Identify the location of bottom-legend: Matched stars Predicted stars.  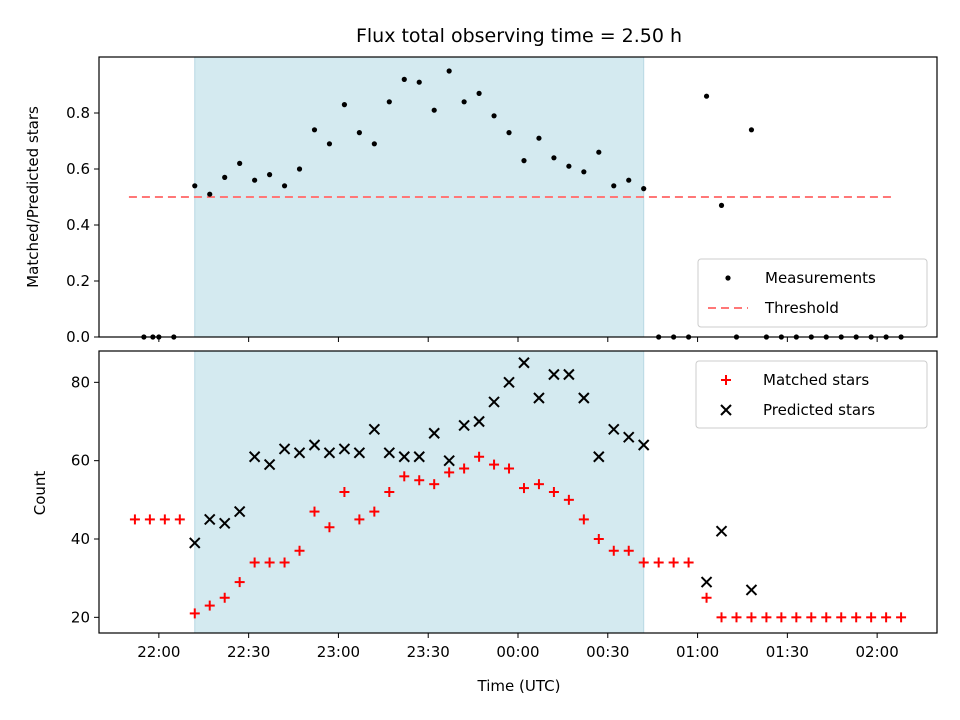
(811, 394).